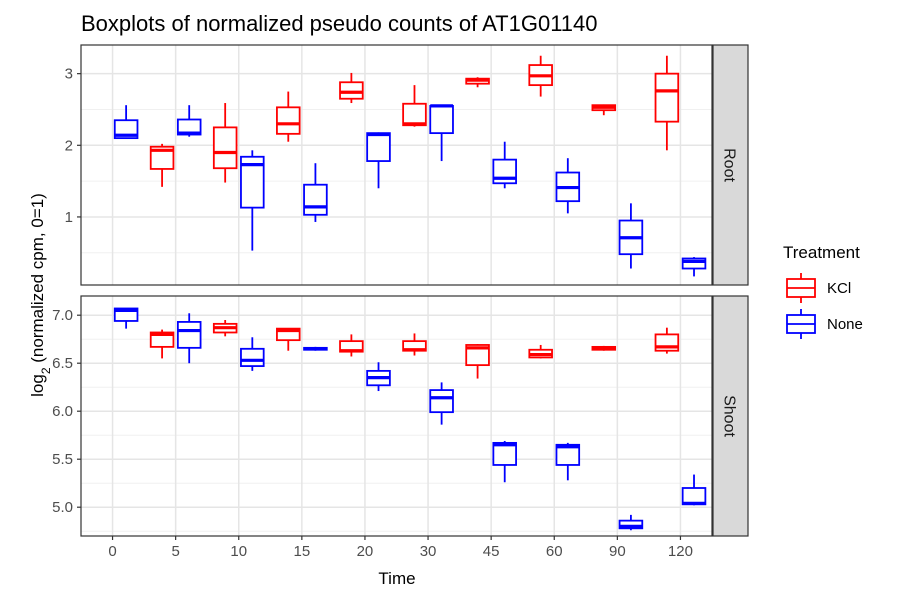 This screenshot has height=600, width=900. I want to click on x-tick-label: 60, so click(554, 551).